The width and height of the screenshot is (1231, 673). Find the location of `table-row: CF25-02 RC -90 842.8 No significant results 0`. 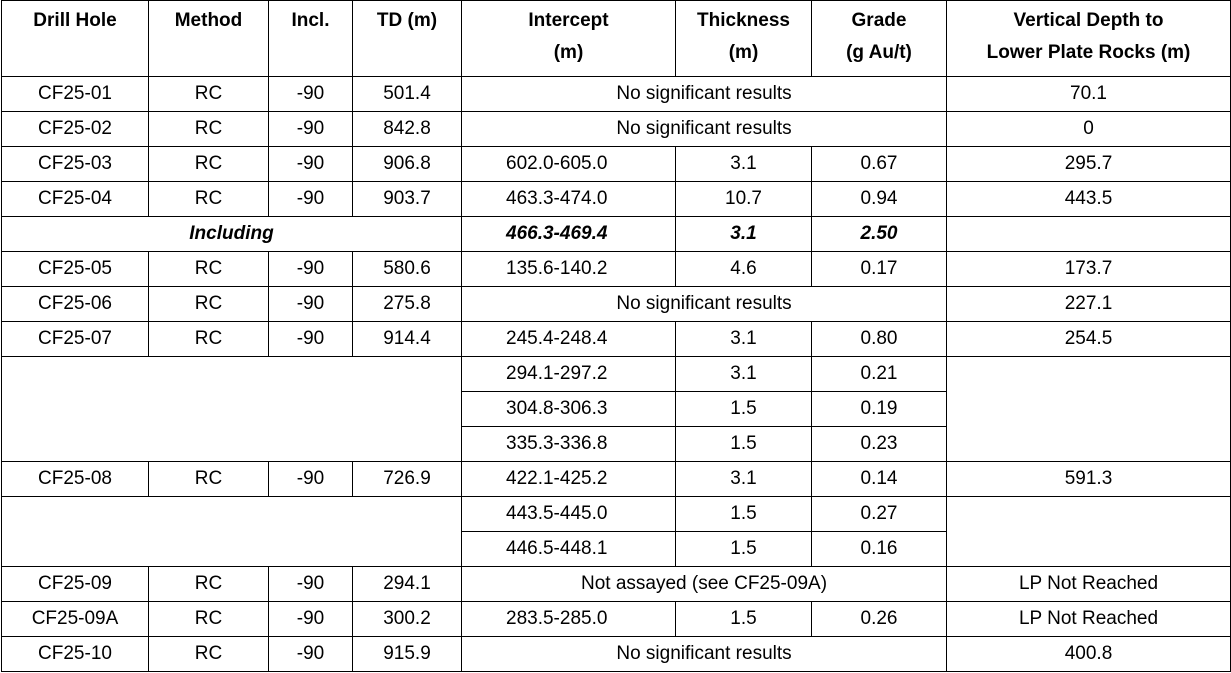

table-row: CF25-02 RC -90 842.8 No significant results 0 is located at coordinates (616, 129).